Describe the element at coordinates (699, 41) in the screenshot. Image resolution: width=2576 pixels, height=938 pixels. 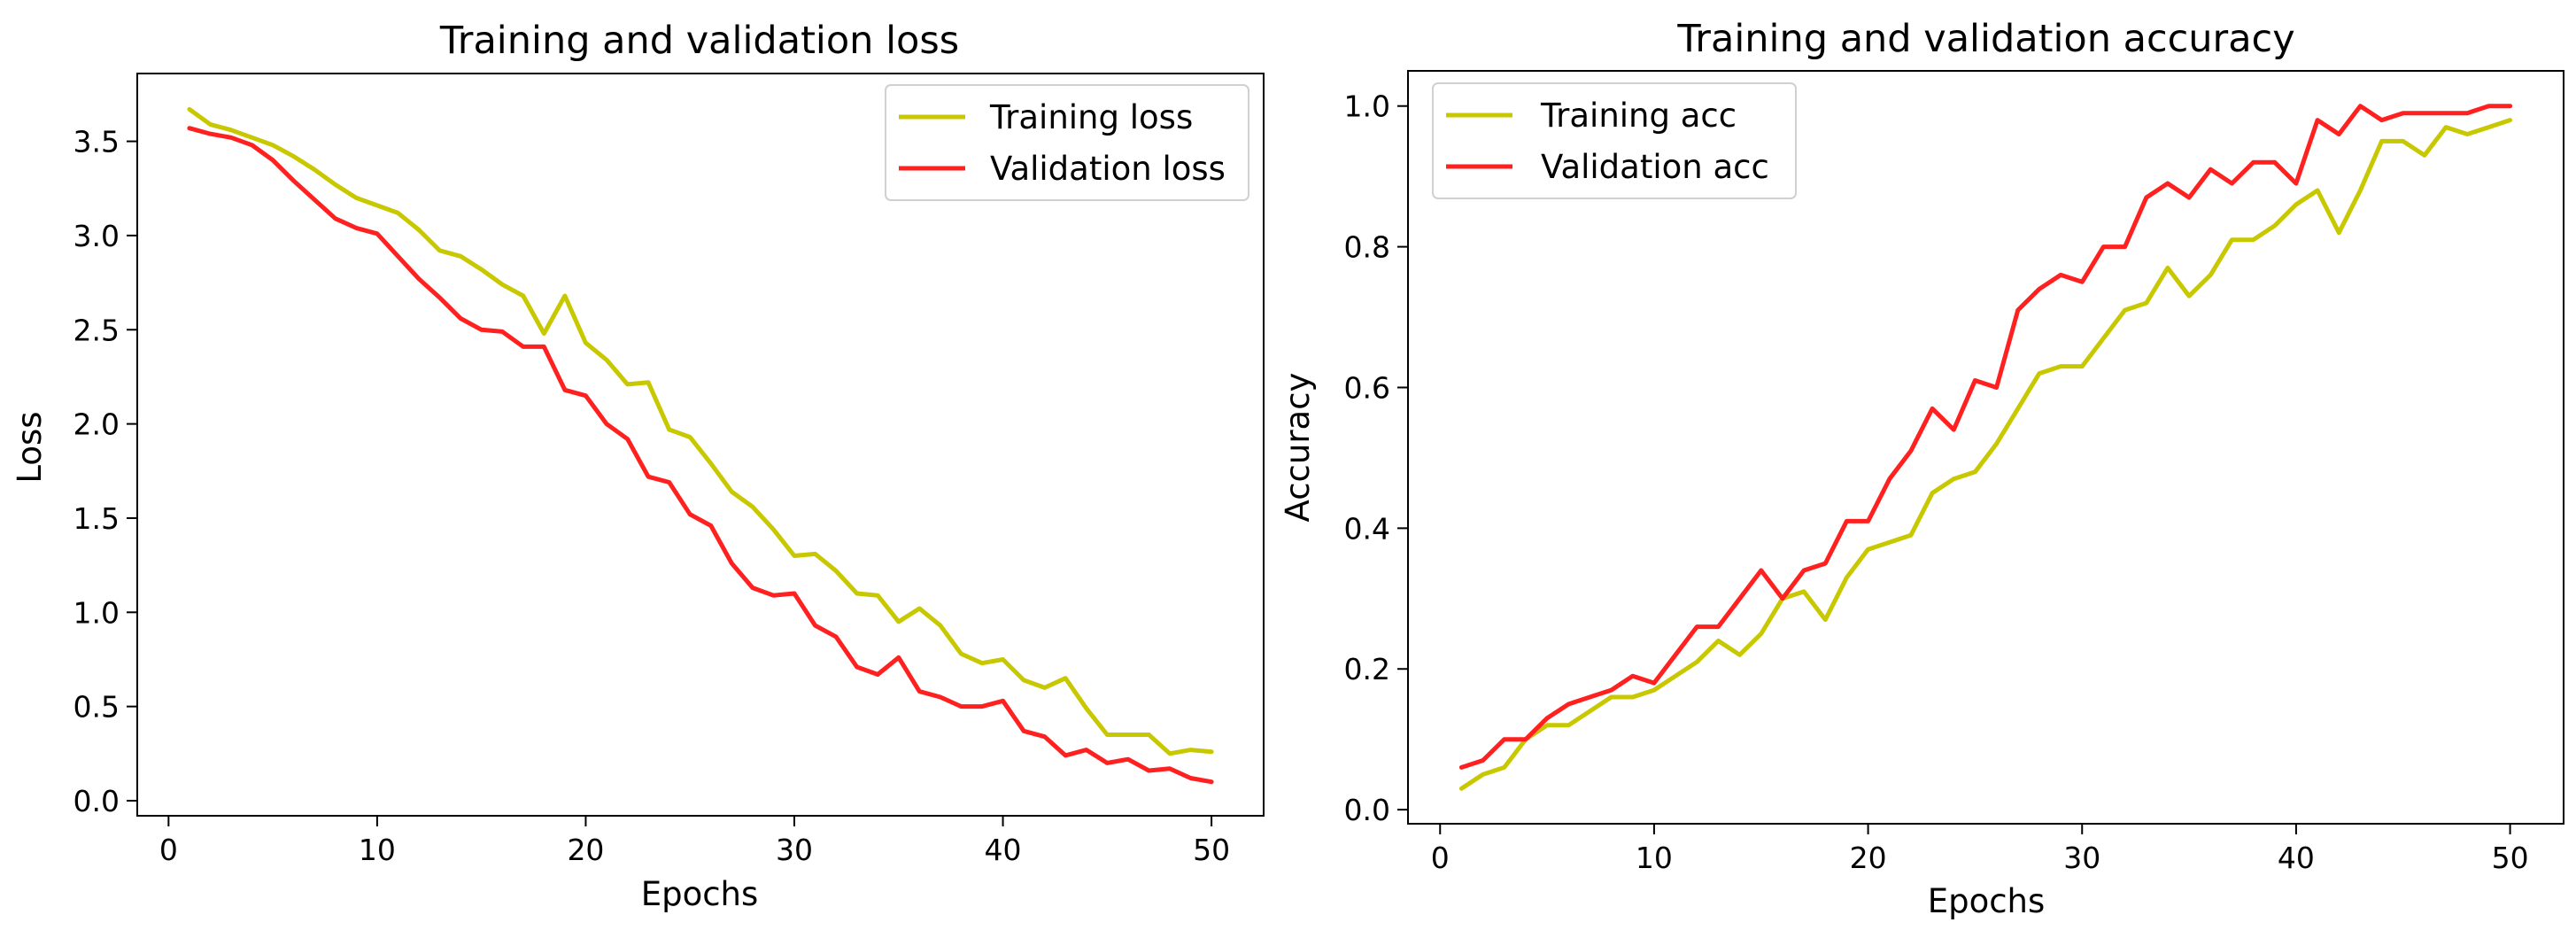
I see `loss-chart-title: Training and validation loss` at that location.